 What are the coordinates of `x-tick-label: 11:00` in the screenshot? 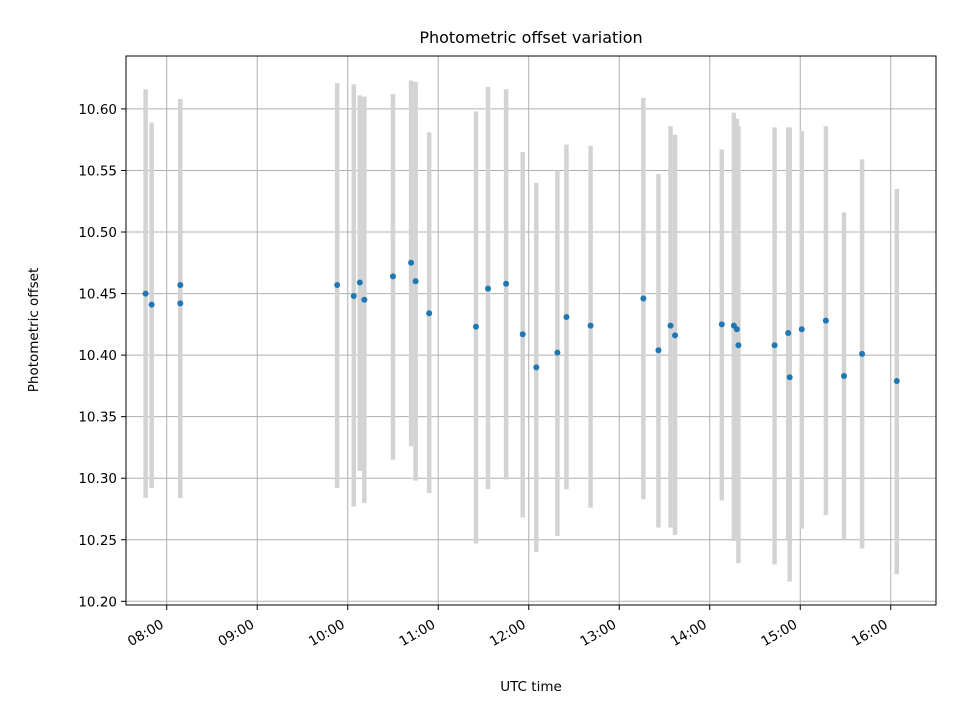 It's located at (418, 633).